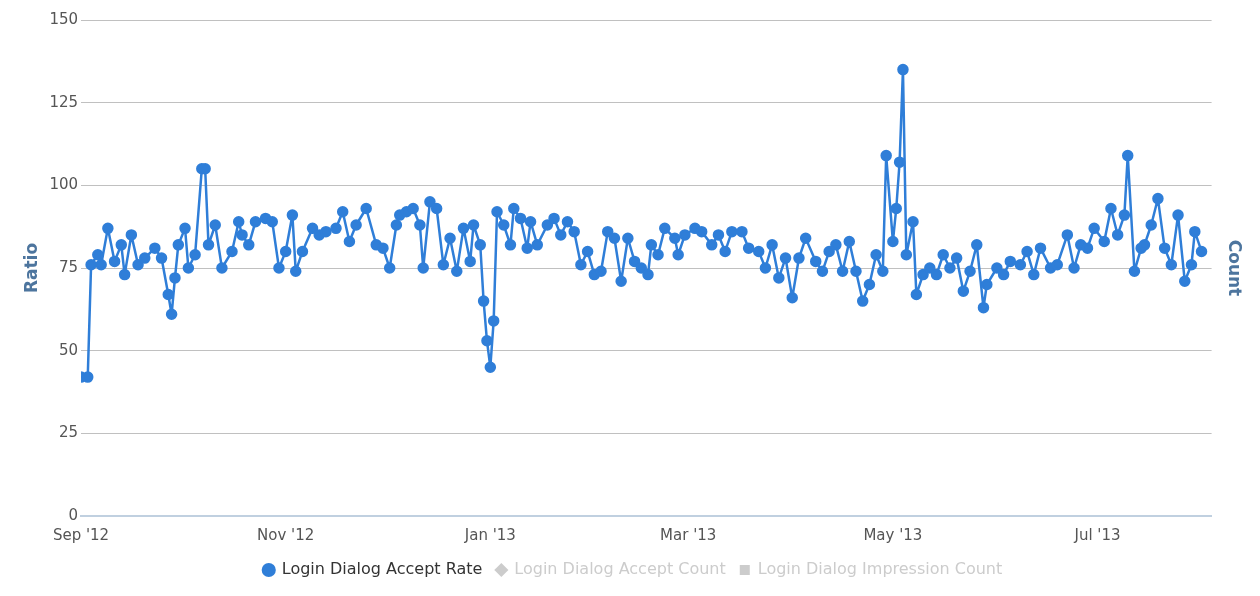 The width and height of the screenshot is (1260, 596). Describe the element at coordinates (64, 18) in the screenshot. I see `y-tick-label: 150` at that location.